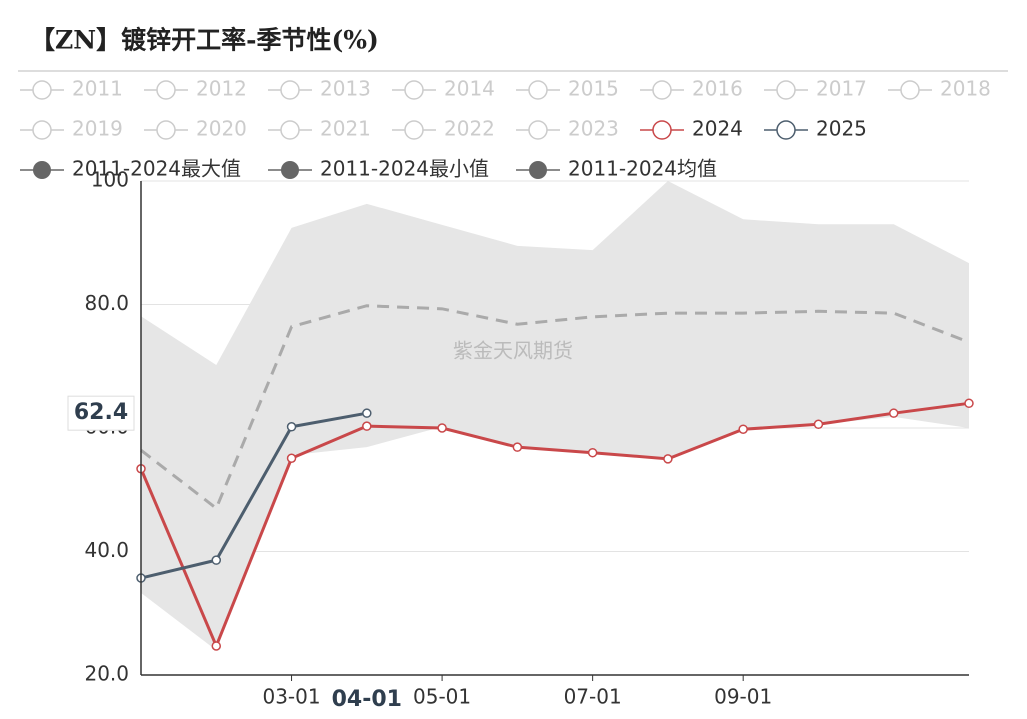 Image resolution: width=1027 pixels, height=719 pixels. What do you see at coordinates (593, 129) in the screenshot?
I see `legend-label: 2023` at bounding box center [593, 129].